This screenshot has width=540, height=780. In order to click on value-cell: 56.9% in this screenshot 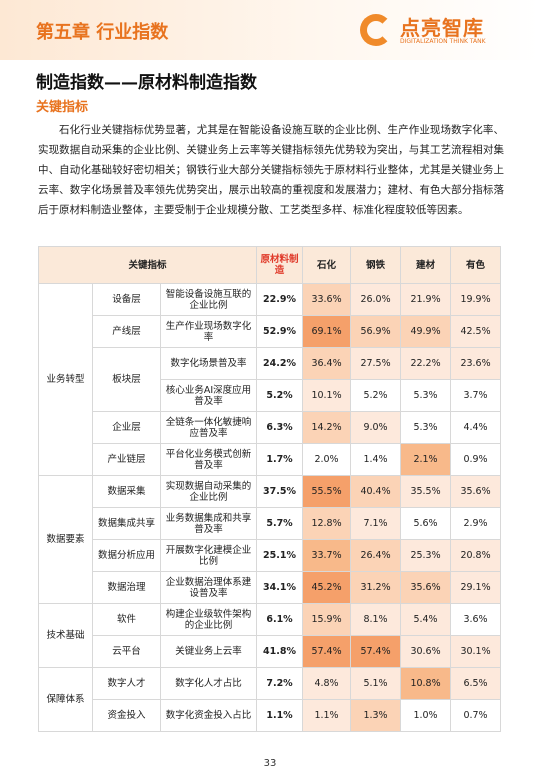, I will do `click(376, 331)`.